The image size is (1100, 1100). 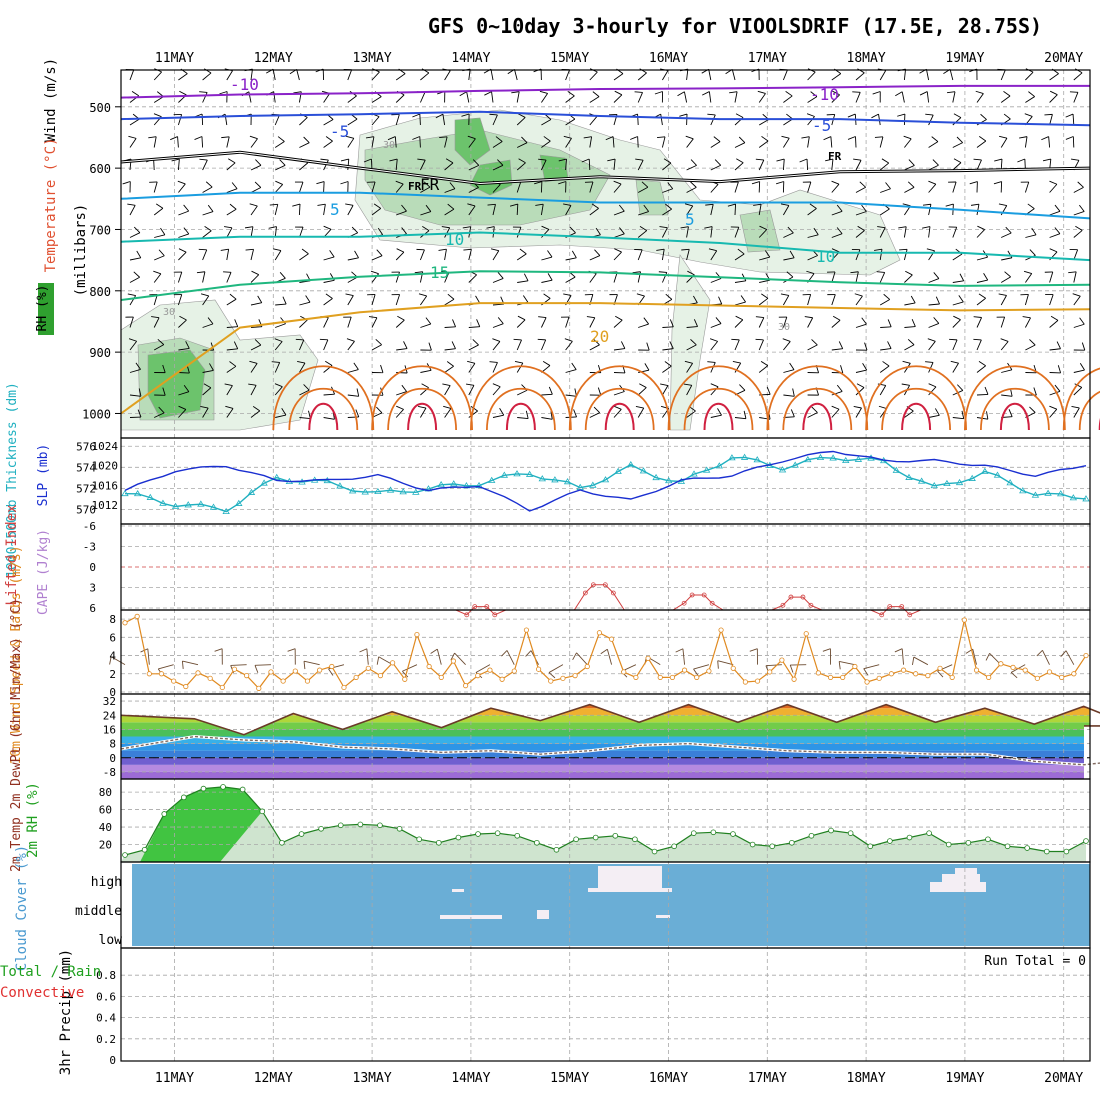 I want to click on y-tick-label: 600, so click(x=100, y=169).